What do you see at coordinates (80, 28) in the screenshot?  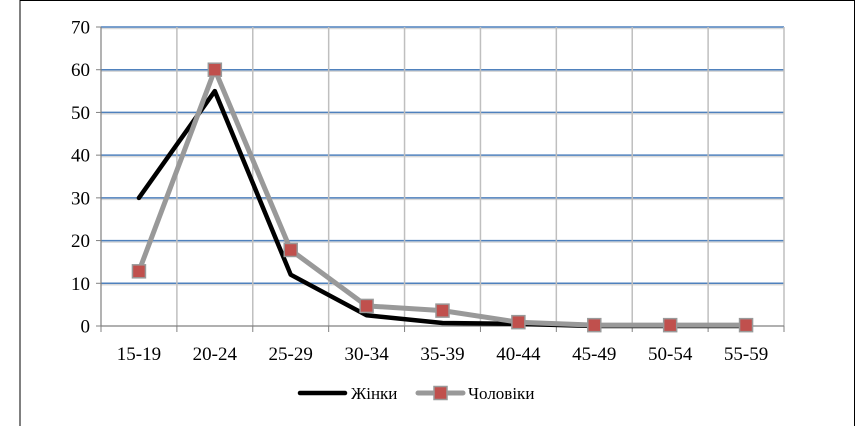 I see `y-tick-label: 70` at bounding box center [80, 28].